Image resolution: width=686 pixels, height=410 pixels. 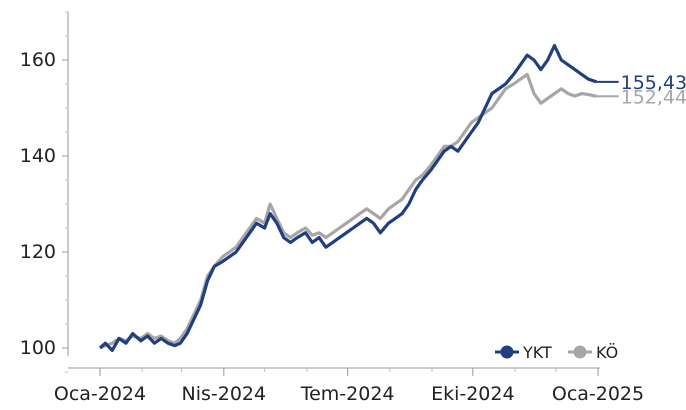 What do you see at coordinates (100, 394) in the screenshot?
I see `x-tick-label: Oca-2024` at bounding box center [100, 394].